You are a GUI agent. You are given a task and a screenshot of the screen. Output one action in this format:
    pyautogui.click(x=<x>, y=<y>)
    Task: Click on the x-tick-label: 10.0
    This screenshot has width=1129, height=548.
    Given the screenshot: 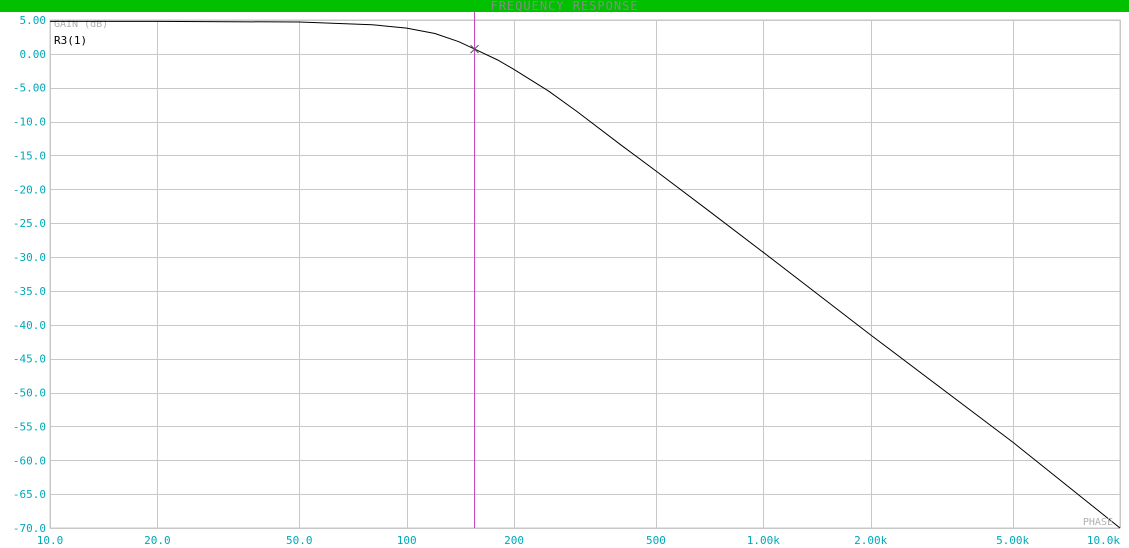 What is the action you would take?
    pyautogui.click(x=50, y=540)
    